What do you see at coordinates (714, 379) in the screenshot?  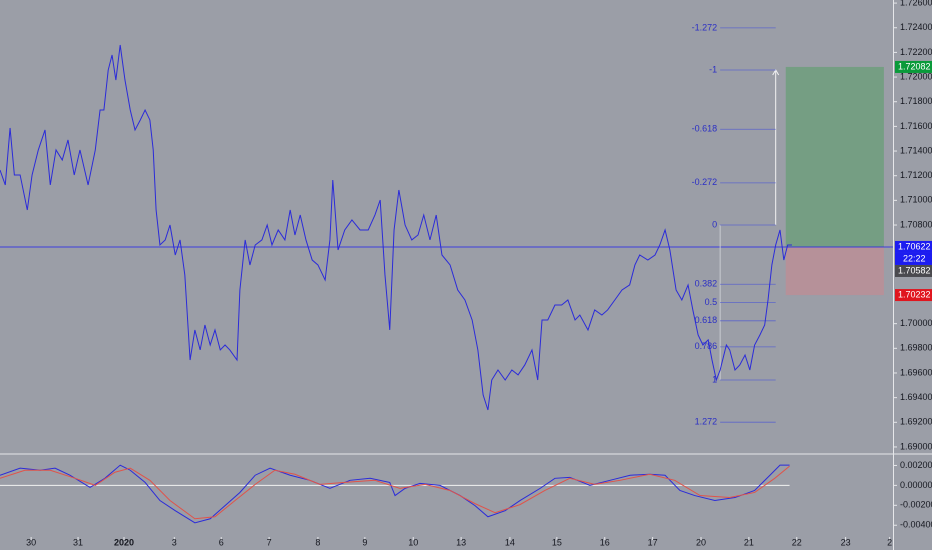 I see `fib-label: 1` at bounding box center [714, 379].